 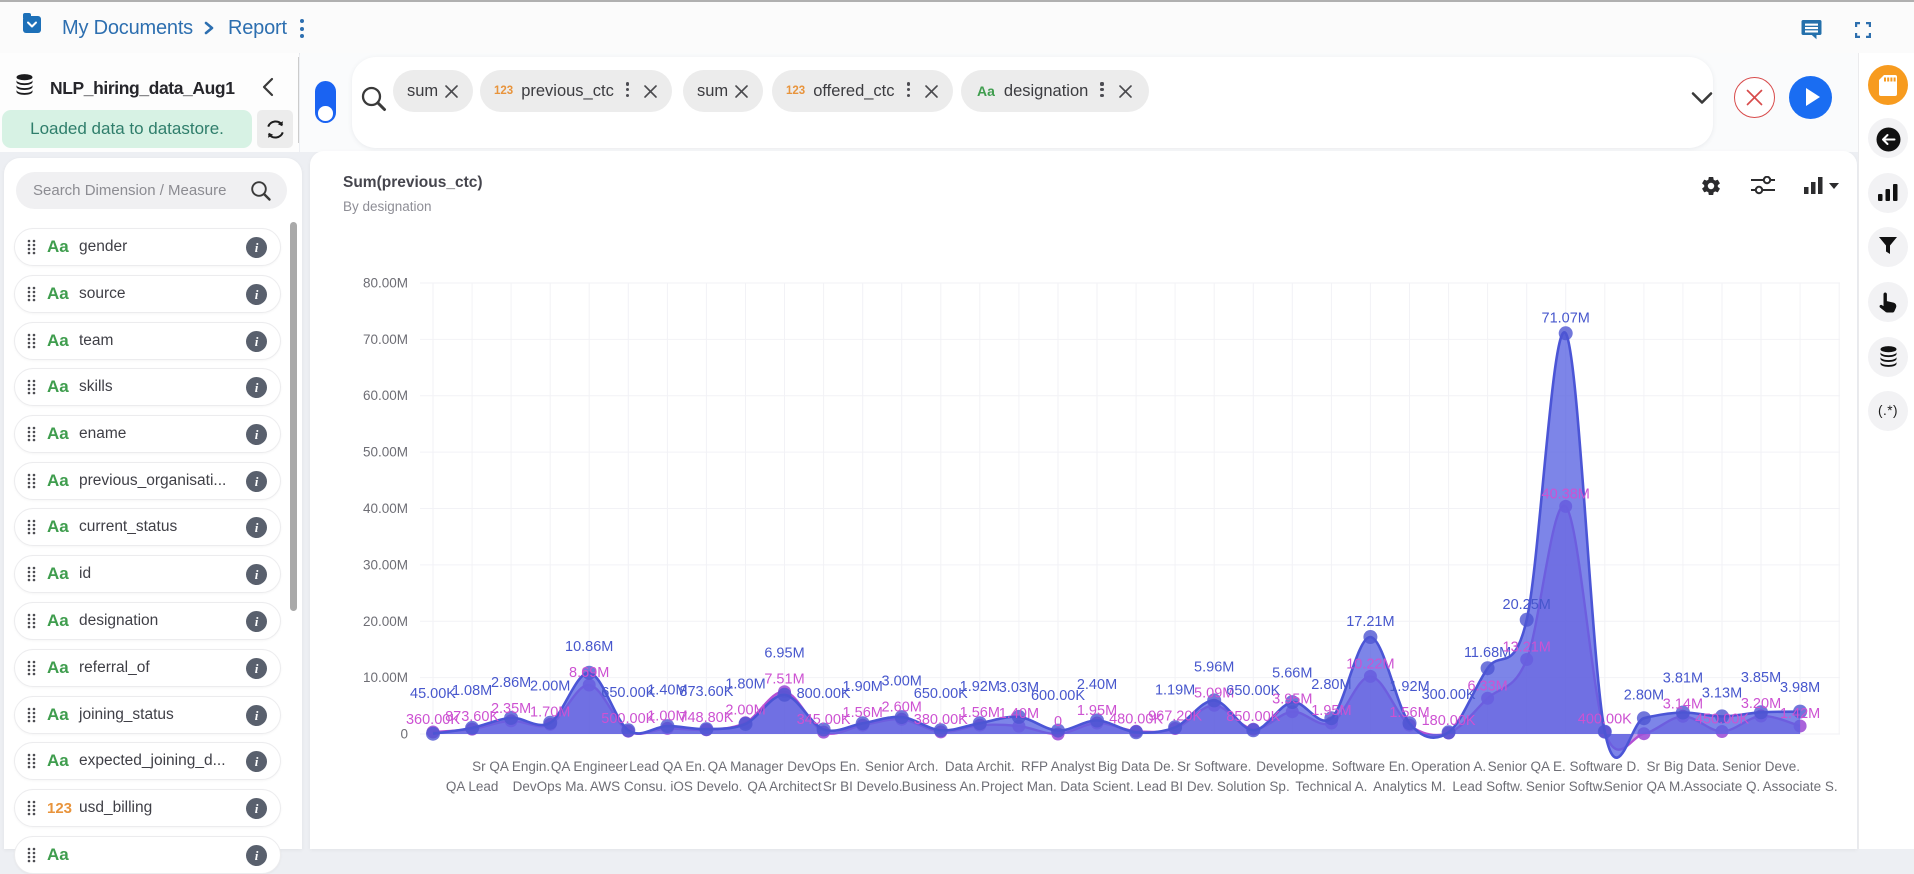 I want to click on svg-text: 40.38M, so click(x=1566, y=494).